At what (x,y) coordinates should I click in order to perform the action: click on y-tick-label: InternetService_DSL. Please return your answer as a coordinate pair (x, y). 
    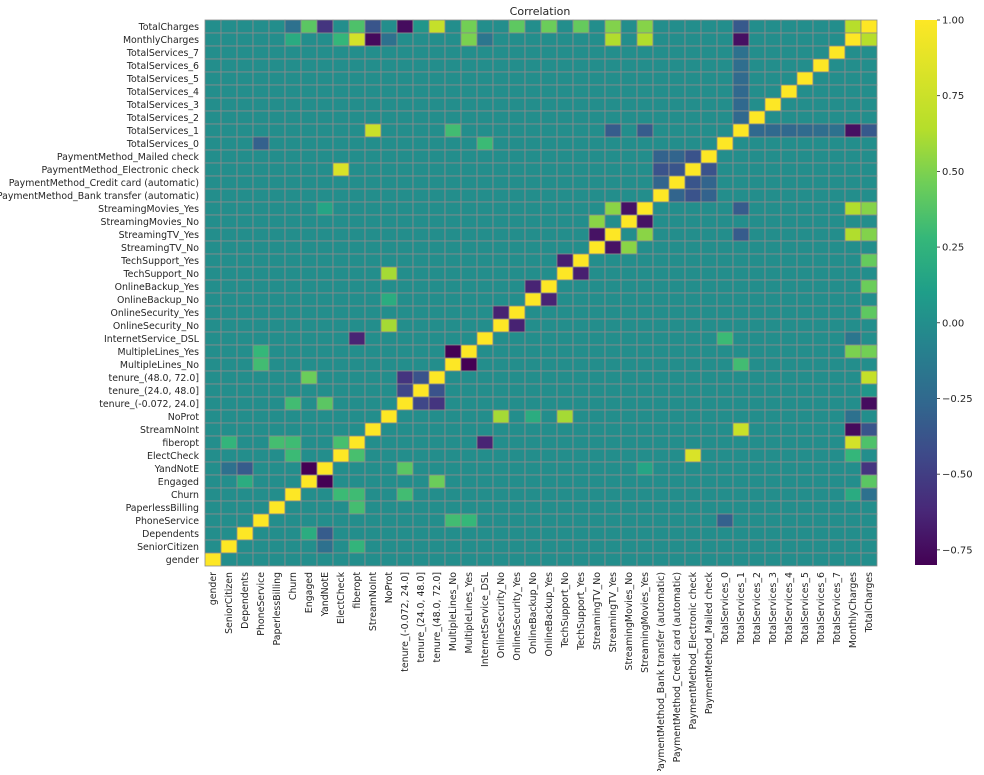
    Looking at the image, I should click on (152, 339).